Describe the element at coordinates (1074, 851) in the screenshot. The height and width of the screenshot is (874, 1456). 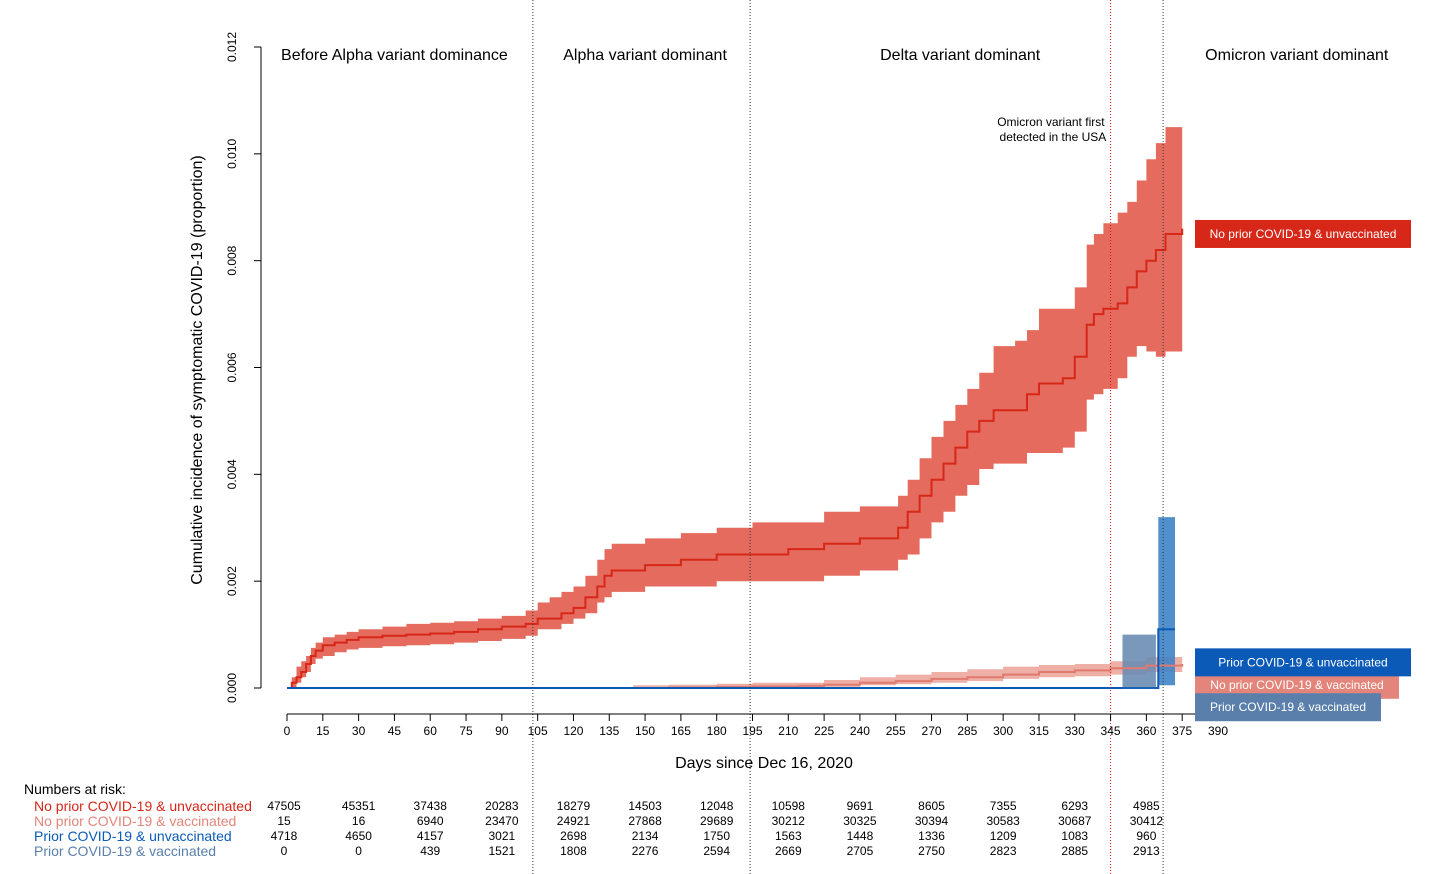
I see `risk-cell: 2885` at that location.